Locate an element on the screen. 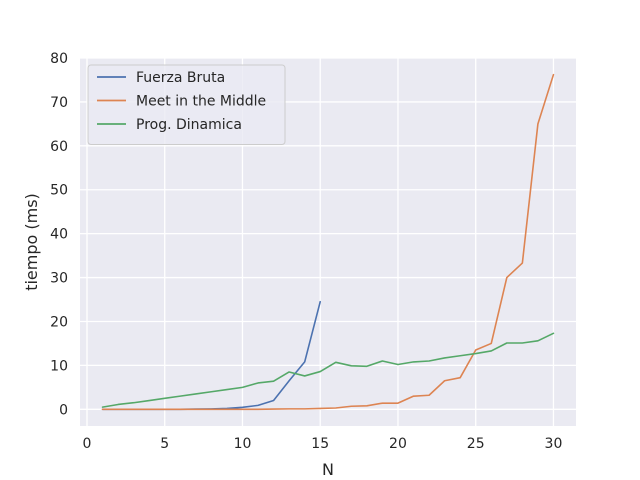 This screenshot has height=480, width=640. y-tick-label: 60 is located at coordinates (59, 147).